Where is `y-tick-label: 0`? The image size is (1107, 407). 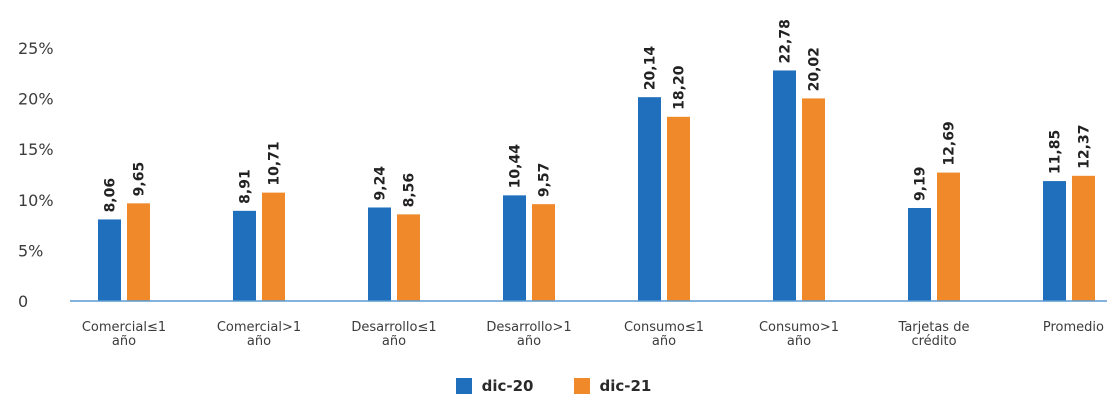
y-tick-label: 0 is located at coordinates (23, 301).